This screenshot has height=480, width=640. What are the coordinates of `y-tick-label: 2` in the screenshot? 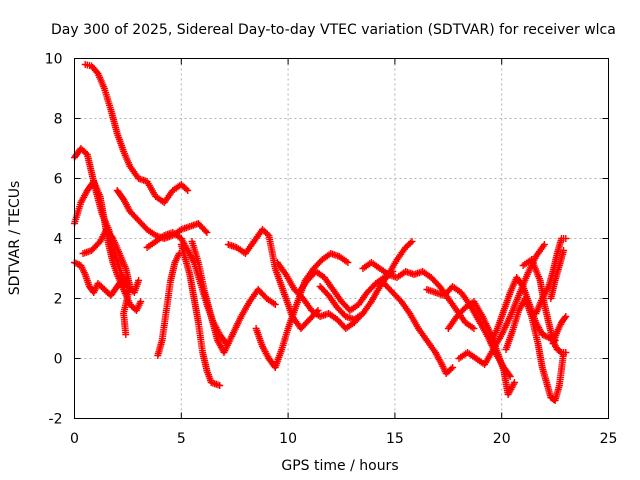 It's located at (58, 300).